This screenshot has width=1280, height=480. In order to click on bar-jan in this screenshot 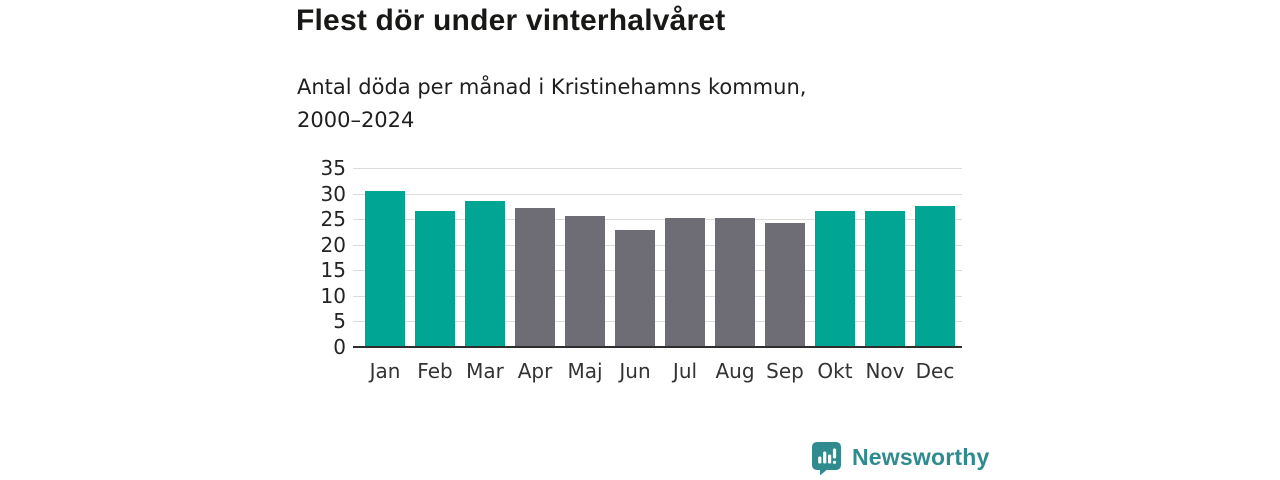, I will do `click(385, 269)`.